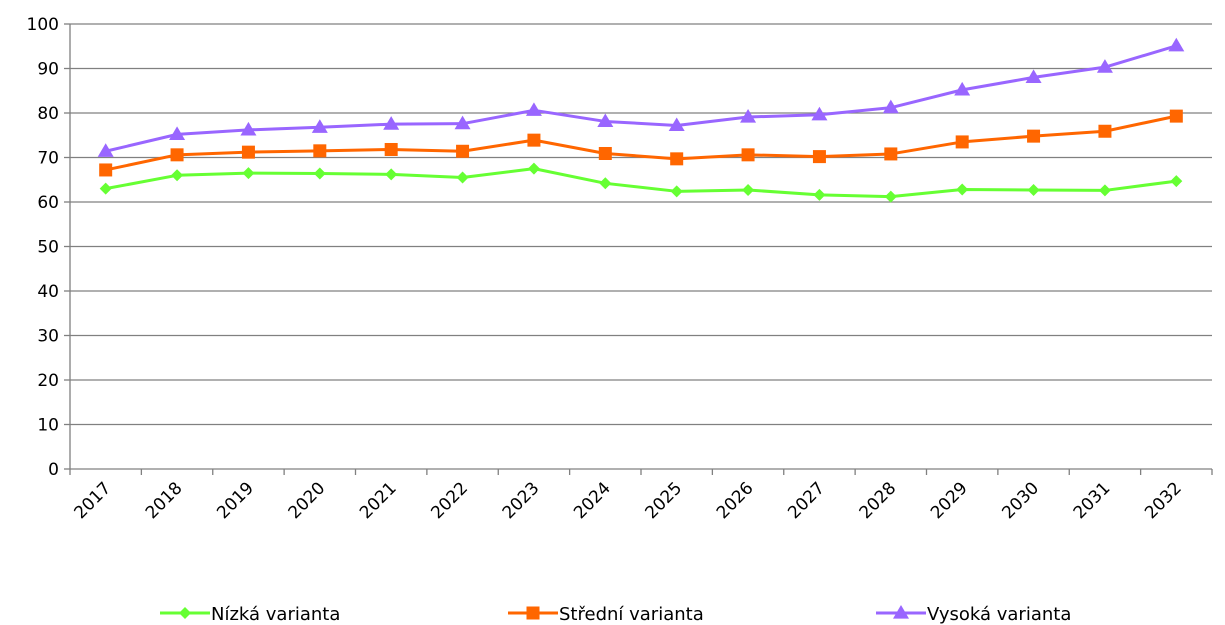 The width and height of the screenshot is (1225, 625). I want to click on legend-label: Střední varianta, so click(631, 614).